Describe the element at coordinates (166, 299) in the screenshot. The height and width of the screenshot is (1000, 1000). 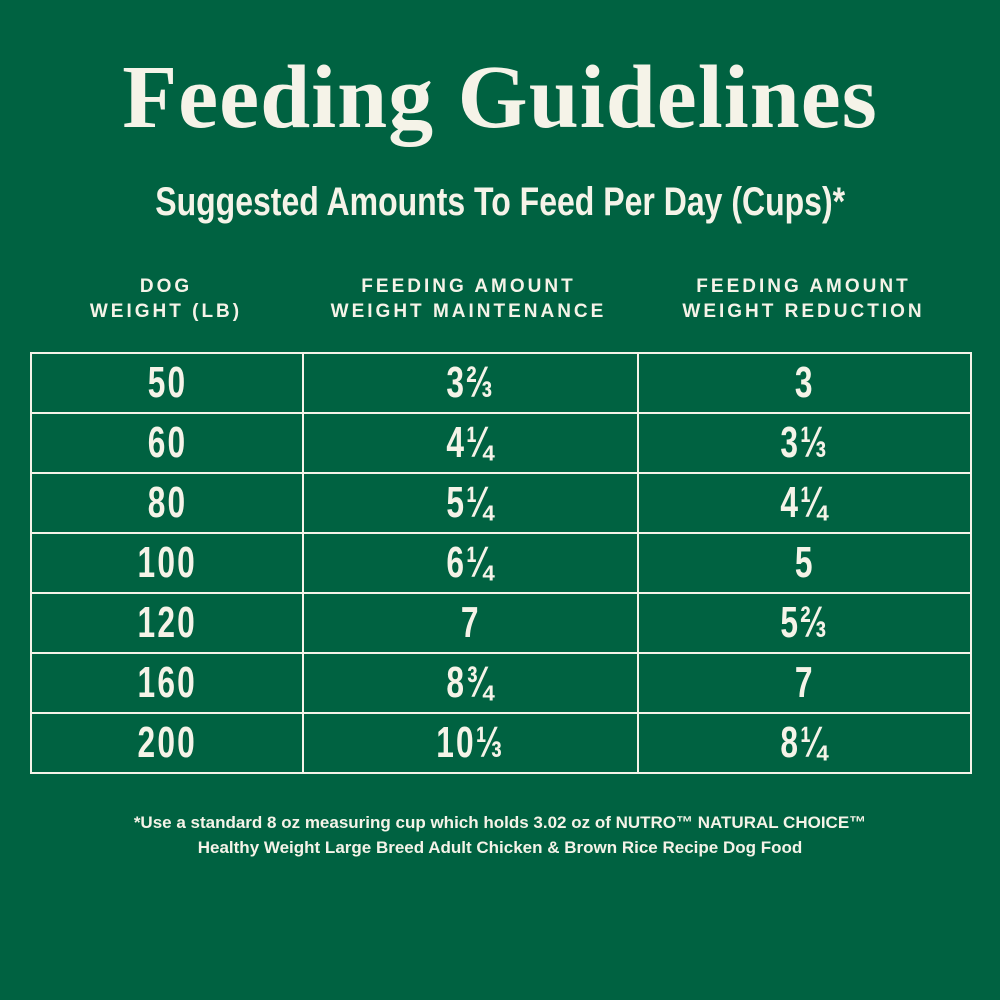
I see `column-header-dog-weight: DOG WEIGHT (LB)` at that location.